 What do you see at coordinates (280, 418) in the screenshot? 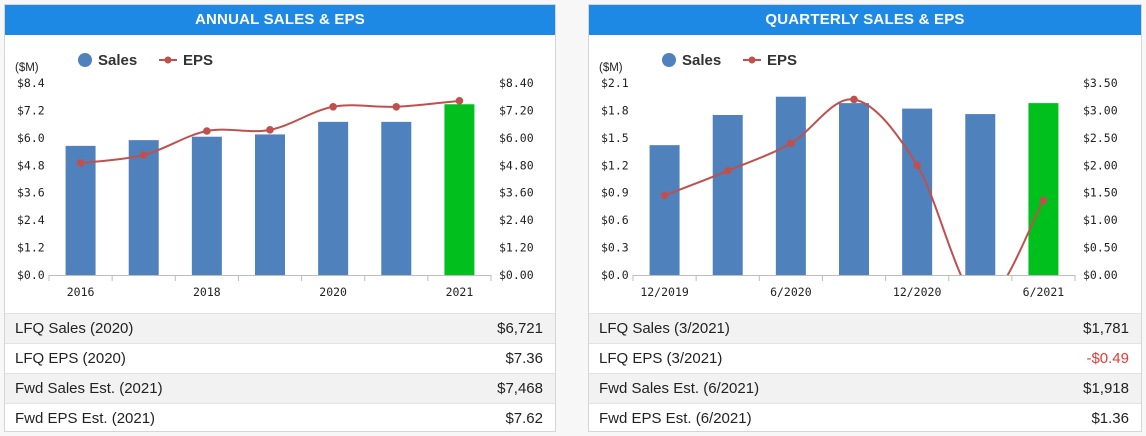
I see `annual-stat-row: Fwd EPS Est. (2021) $7.62` at bounding box center [280, 418].